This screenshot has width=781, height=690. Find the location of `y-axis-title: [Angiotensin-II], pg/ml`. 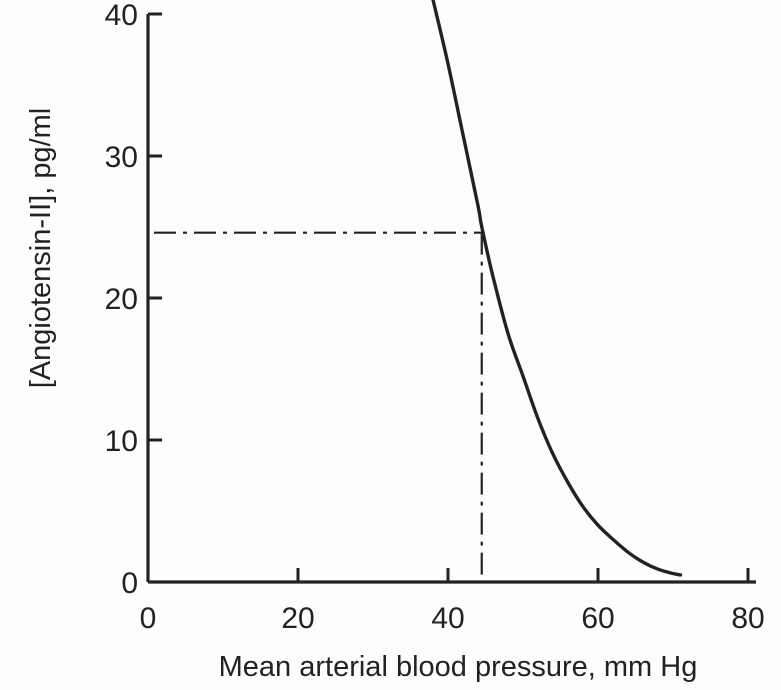

y-axis-title: [Angiotensin-II], pg/ml is located at coordinates (41, 248).